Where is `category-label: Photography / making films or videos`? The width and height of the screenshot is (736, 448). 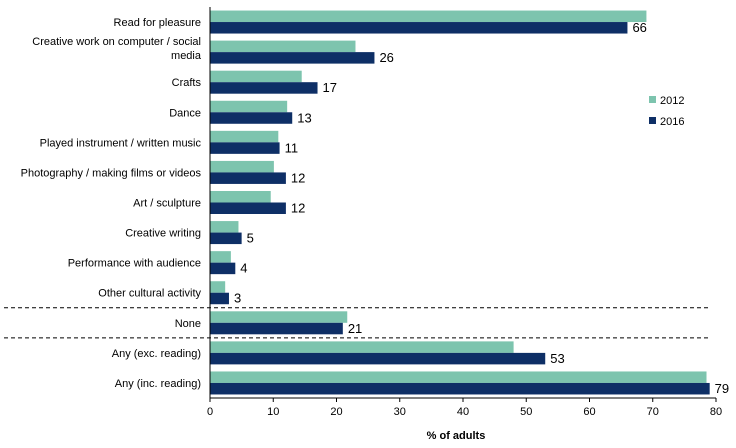
category-label: Photography / making films or videos is located at coordinates (111, 173).